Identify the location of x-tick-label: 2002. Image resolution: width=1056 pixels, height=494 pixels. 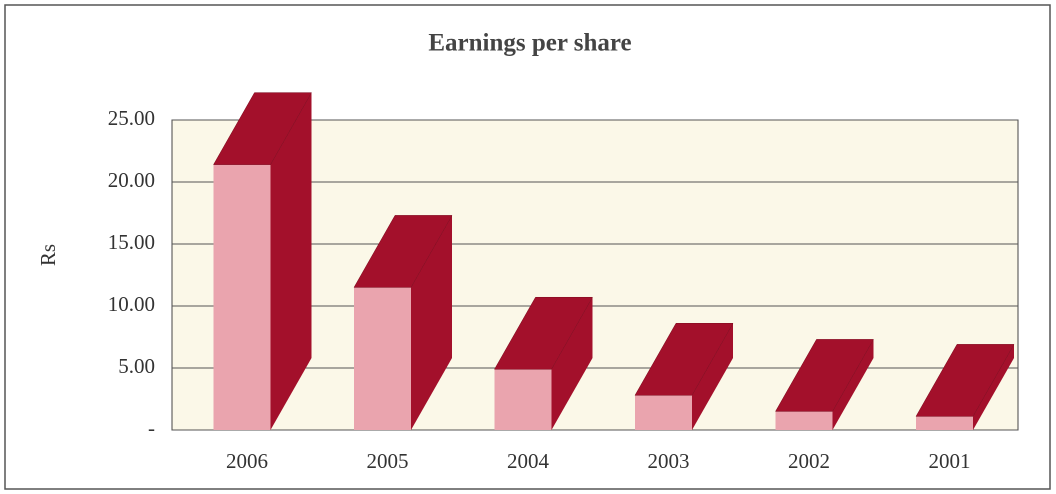
(809, 461).